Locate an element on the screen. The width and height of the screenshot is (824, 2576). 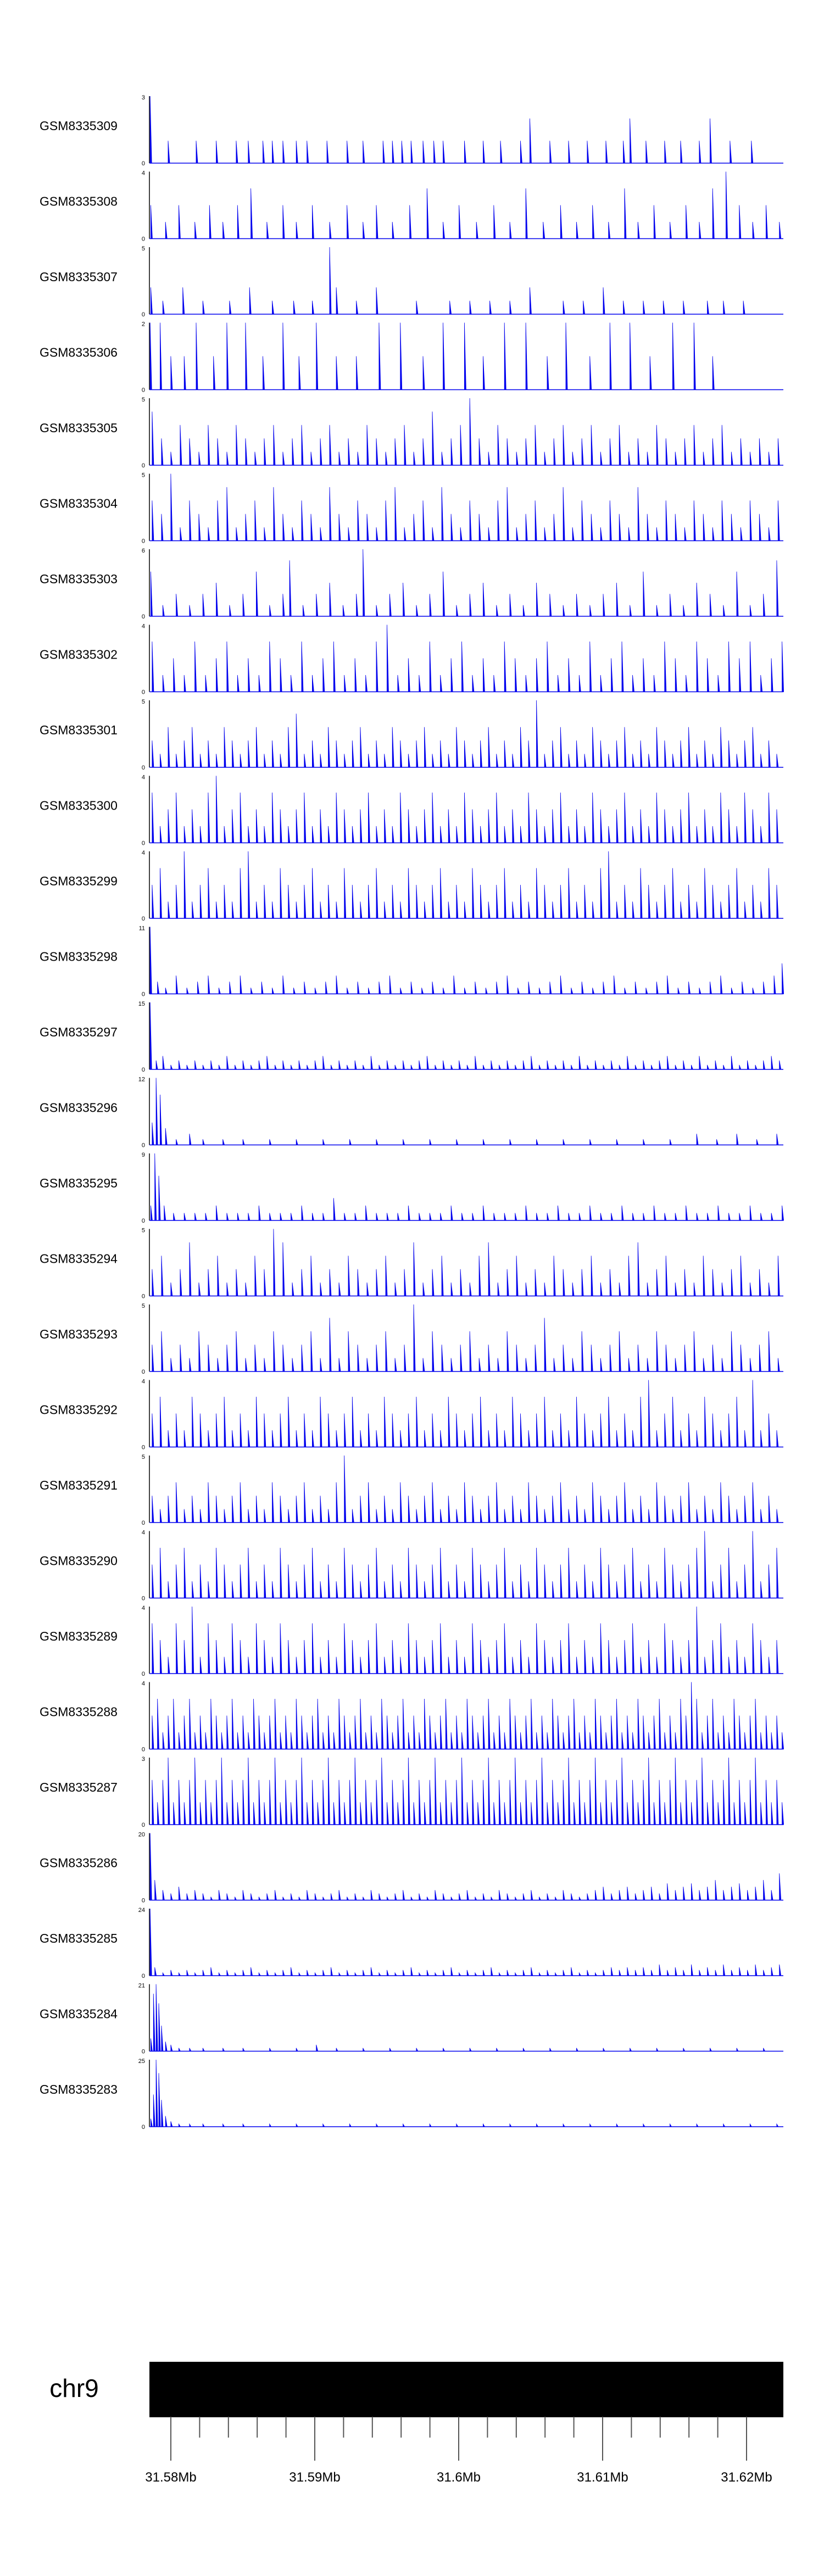
track-GSM8335307: GSM8335307 5 0 is located at coordinates (411, 282).